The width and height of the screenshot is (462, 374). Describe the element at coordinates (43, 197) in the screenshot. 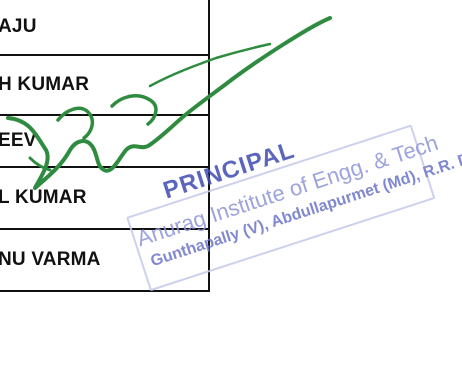

I see `name-cell: L KUMAR` at that location.